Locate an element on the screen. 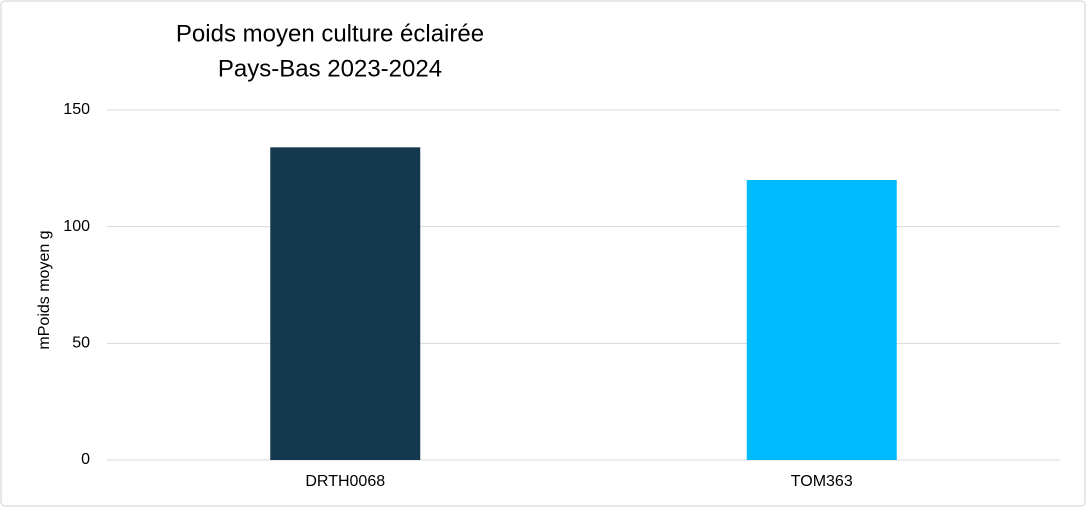  y-tick-label: 0 is located at coordinates (85, 459).